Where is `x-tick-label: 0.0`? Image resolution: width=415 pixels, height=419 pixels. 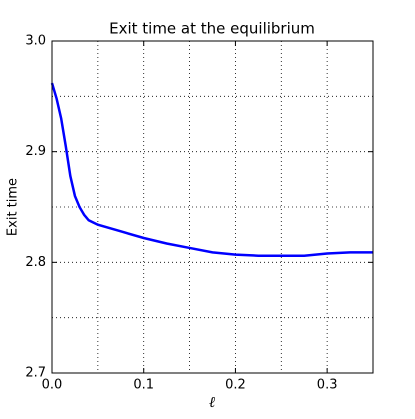 x-tick-label: 0.0 is located at coordinates (52, 385).